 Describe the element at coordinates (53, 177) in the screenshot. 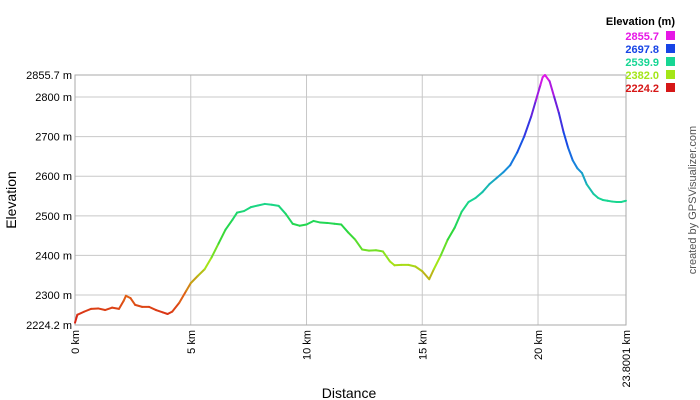

I see `y-tick-label: 2600 m` at that location.